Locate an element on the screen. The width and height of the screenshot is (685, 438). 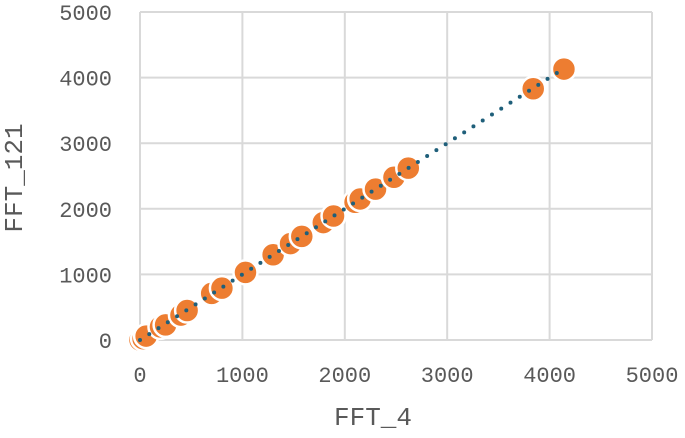
x-tick-label: 5000 is located at coordinates (652, 376).